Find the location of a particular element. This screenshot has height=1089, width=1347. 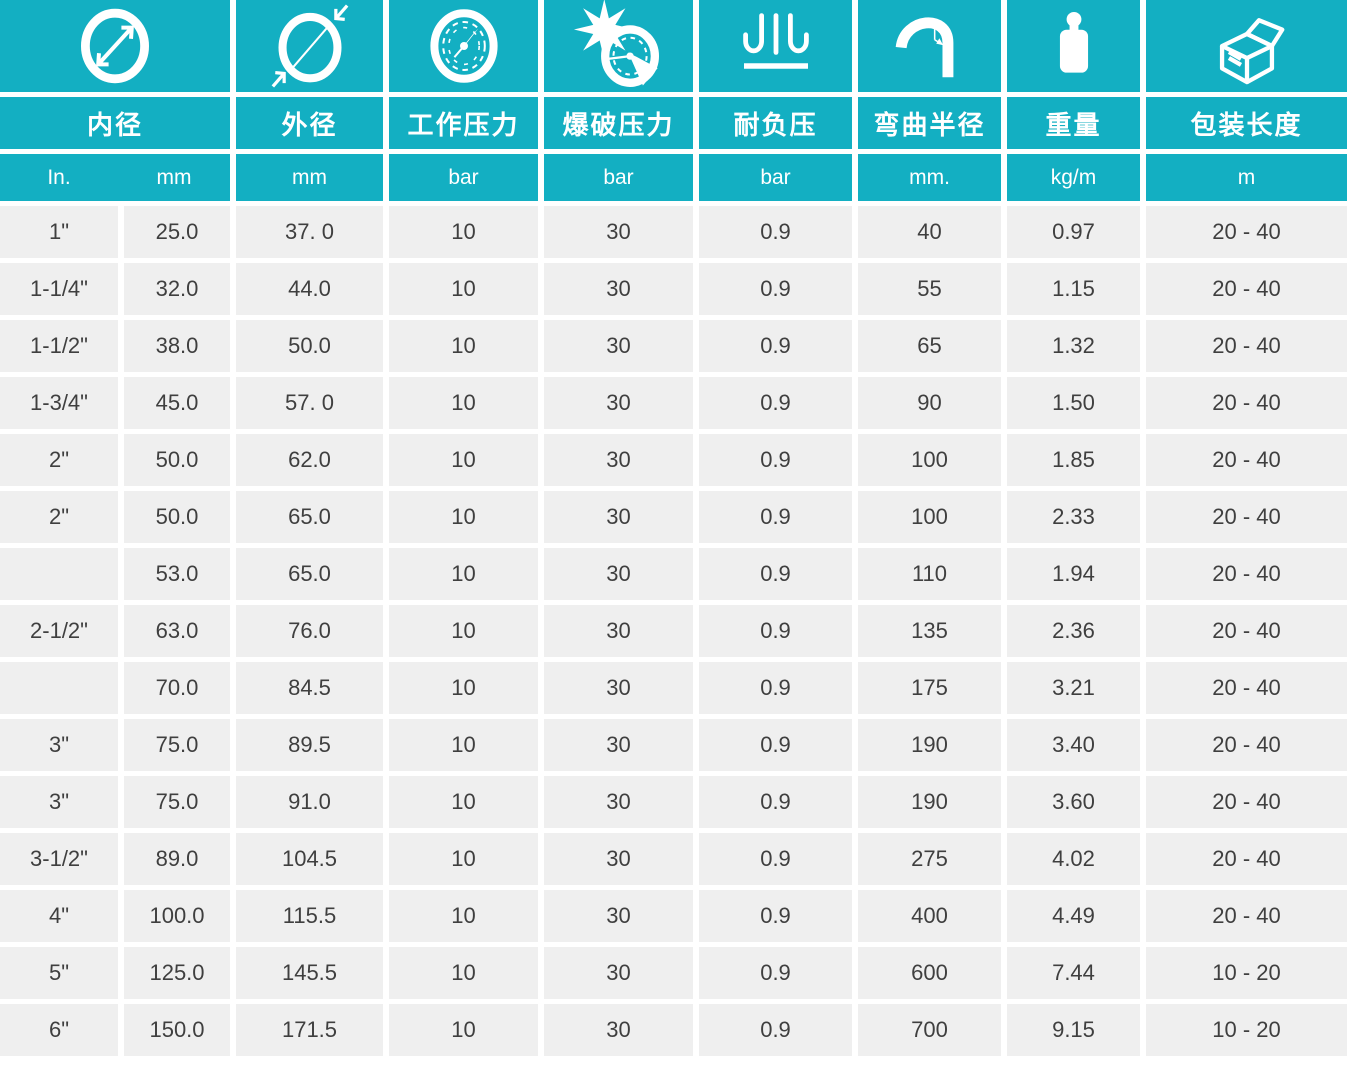

header-cell-outer-diameter: 外径 is located at coordinates (309, 123).